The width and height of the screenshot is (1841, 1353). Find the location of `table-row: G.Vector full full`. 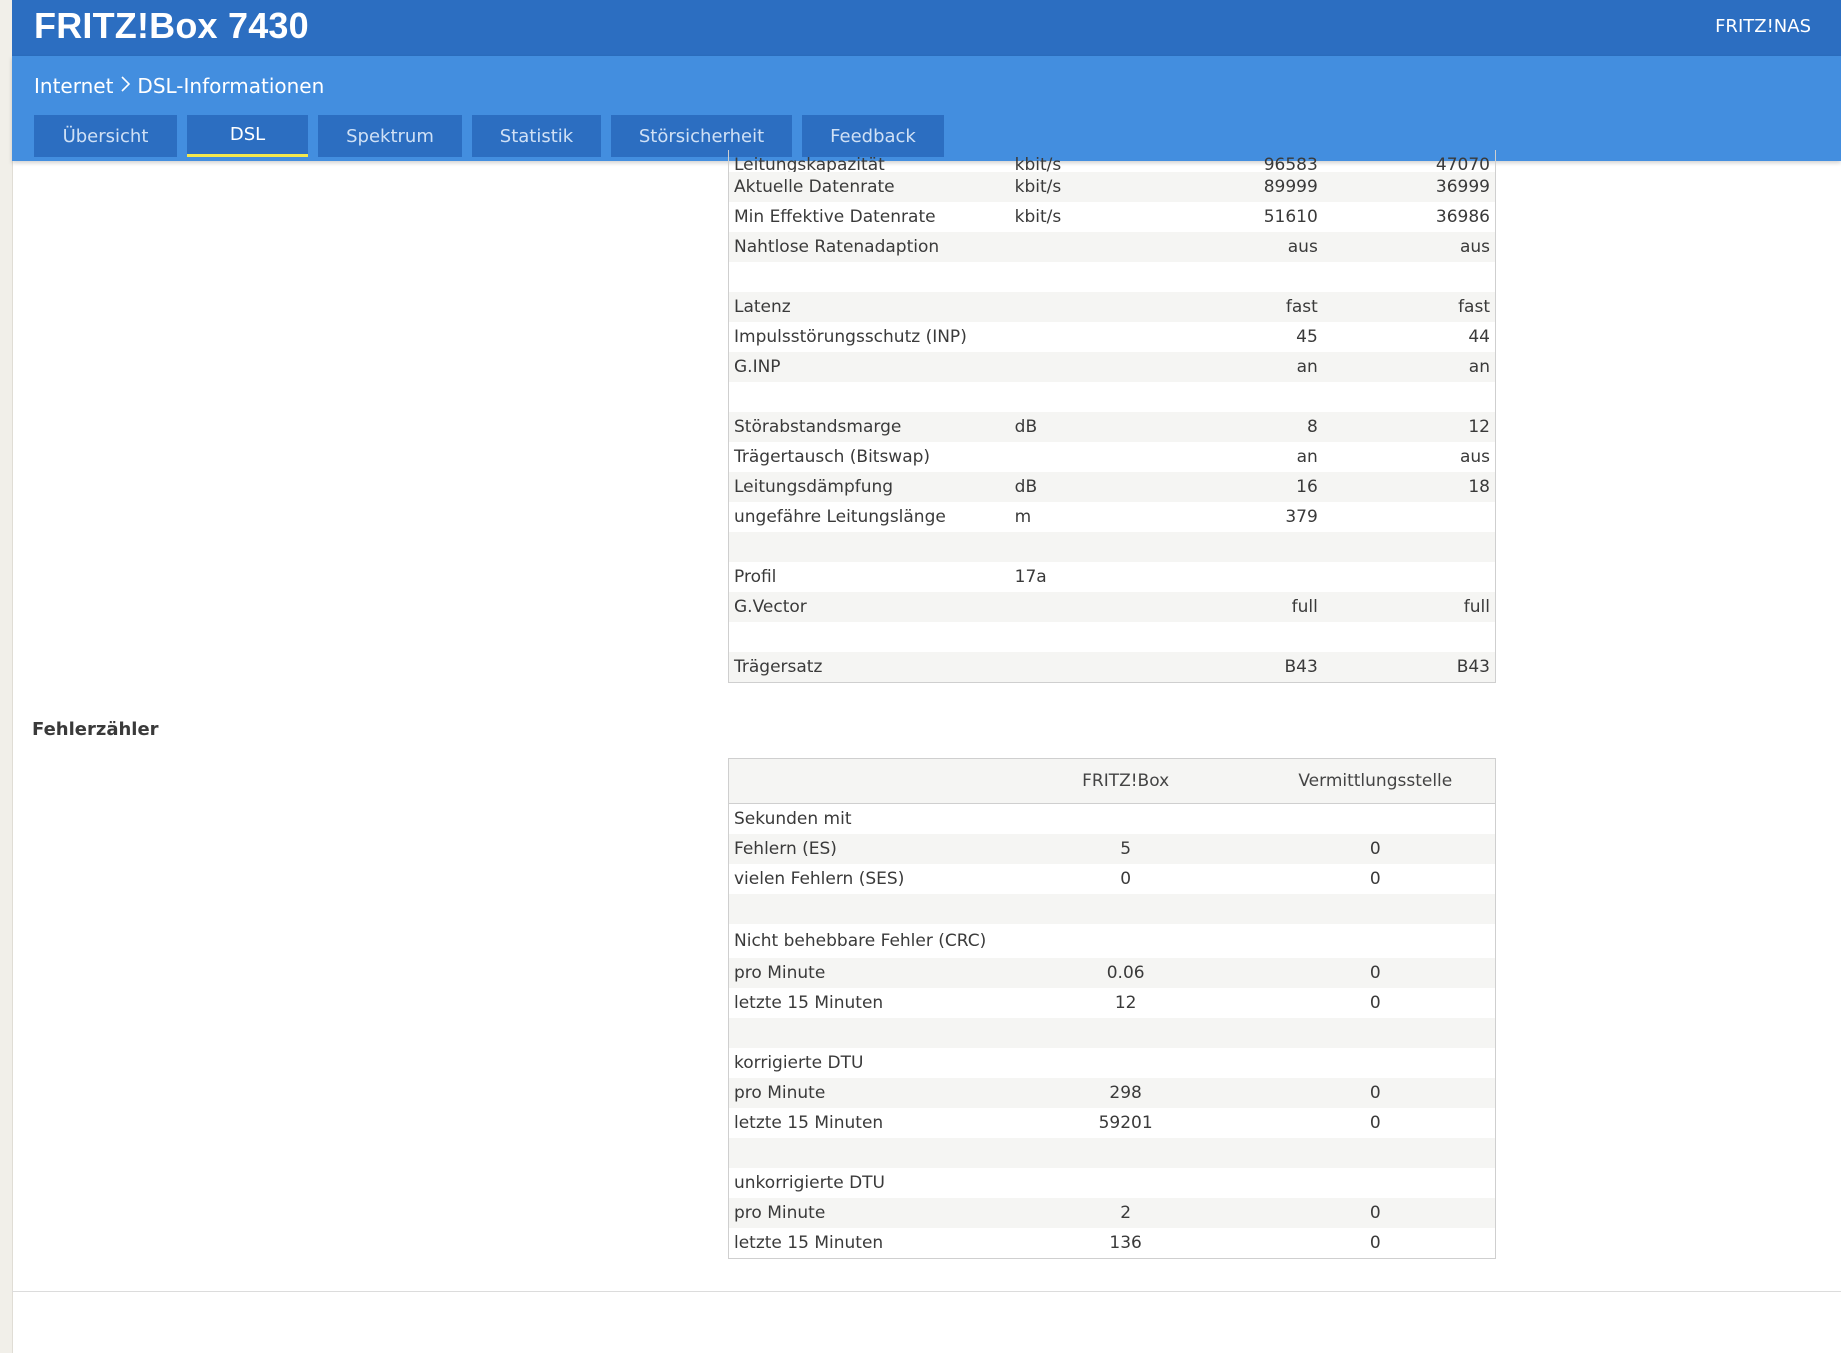

table-row: G.Vector full full is located at coordinates (1112, 607).